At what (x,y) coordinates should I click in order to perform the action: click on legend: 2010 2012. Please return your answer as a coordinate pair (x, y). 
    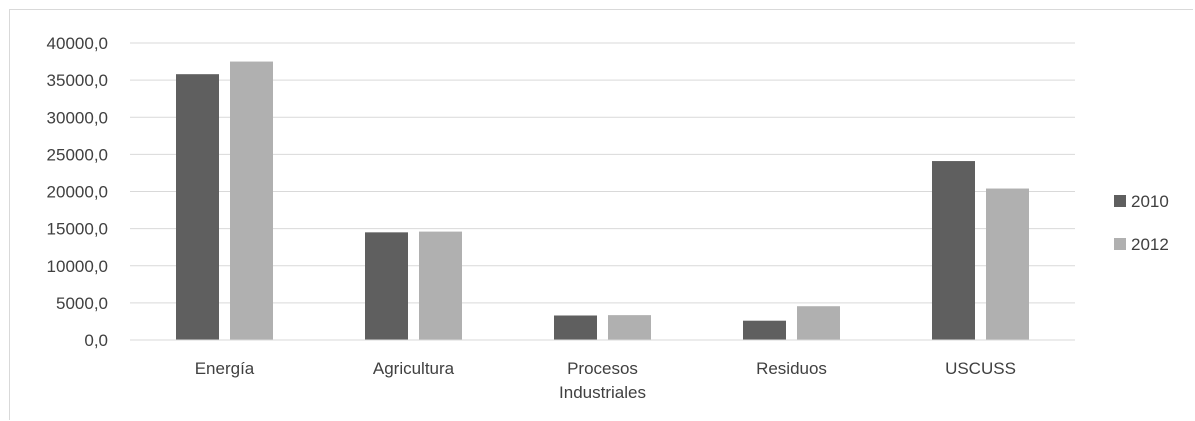
    Looking at the image, I should click on (1141, 223).